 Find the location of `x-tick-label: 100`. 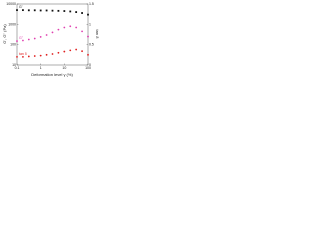

x-tick-label: 100 is located at coordinates (88, 68).